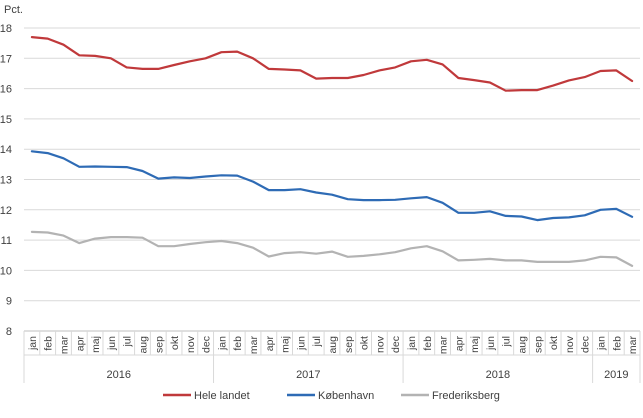  Describe the element at coordinates (13, 10) in the screenshot. I see `y-axis-unit-label: Pct.` at that location.